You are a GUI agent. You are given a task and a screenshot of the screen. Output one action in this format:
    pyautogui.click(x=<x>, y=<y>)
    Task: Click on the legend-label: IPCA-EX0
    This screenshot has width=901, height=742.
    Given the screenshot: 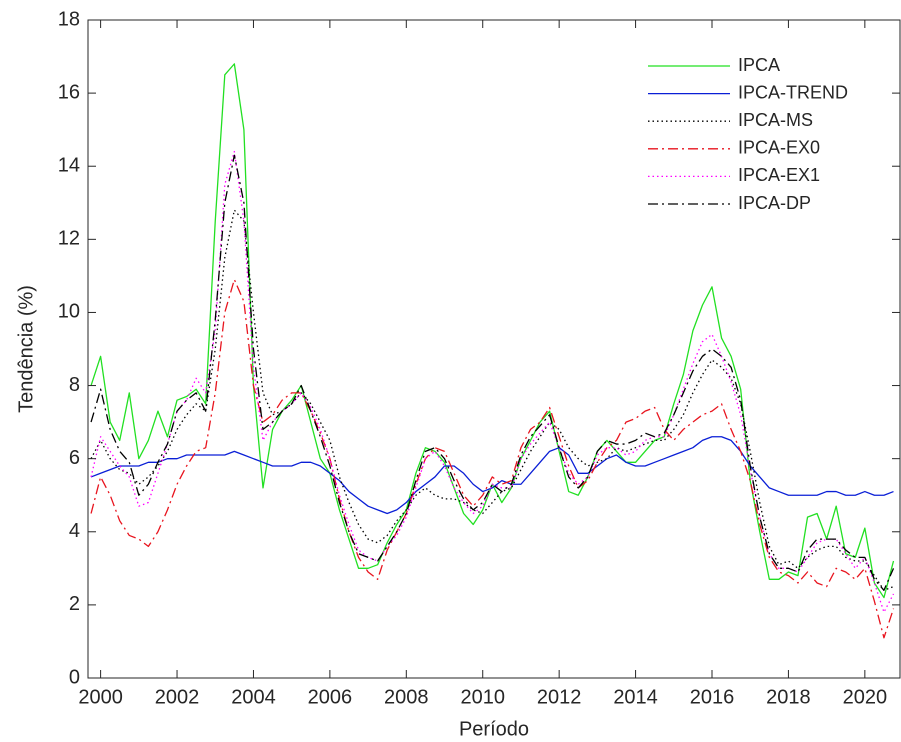 What is the action you would take?
    pyautogui.click(x=779, y=148)
    